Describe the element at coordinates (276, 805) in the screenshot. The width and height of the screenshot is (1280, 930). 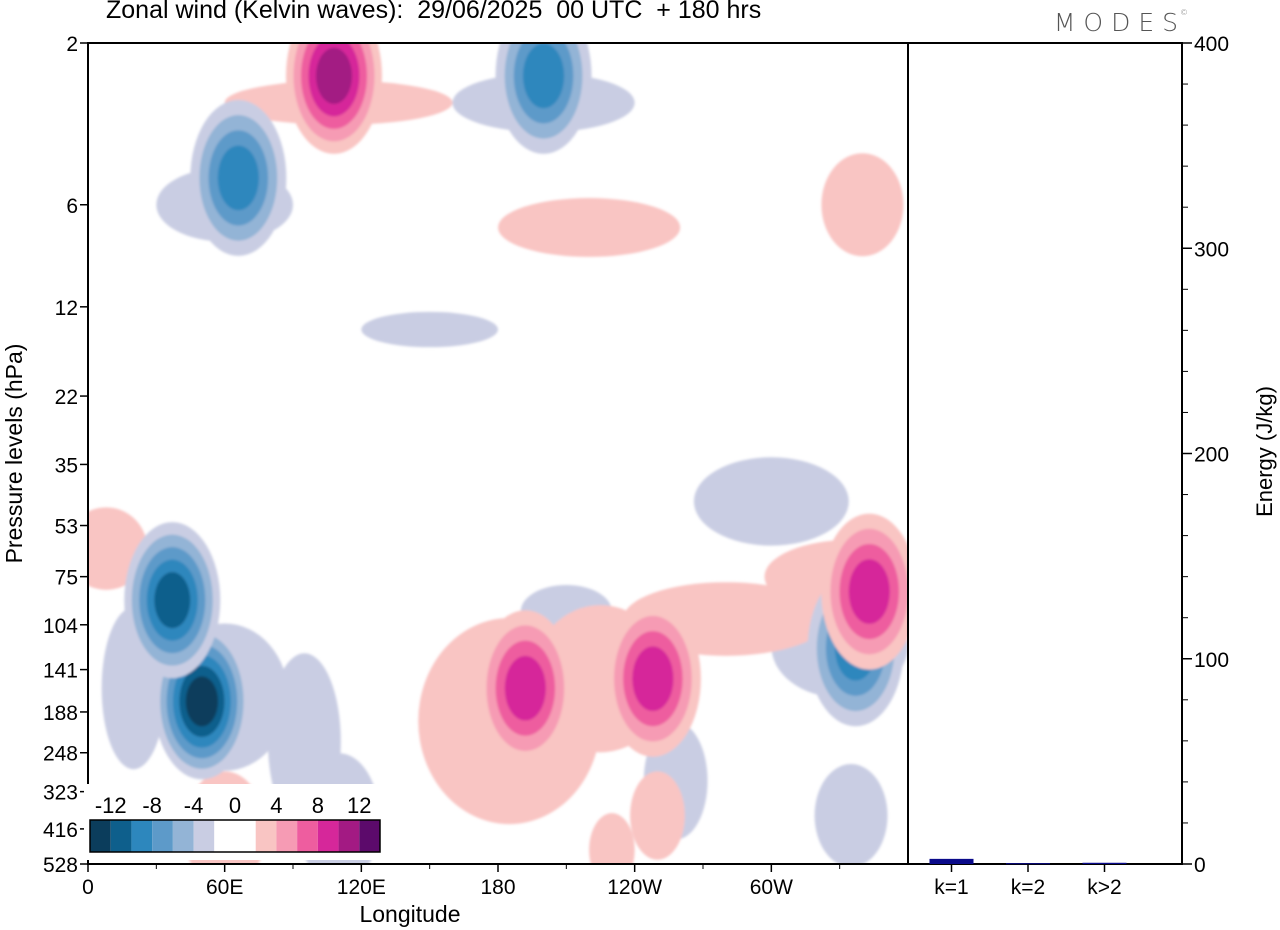
I see `colorbar-label: 4` at that location.